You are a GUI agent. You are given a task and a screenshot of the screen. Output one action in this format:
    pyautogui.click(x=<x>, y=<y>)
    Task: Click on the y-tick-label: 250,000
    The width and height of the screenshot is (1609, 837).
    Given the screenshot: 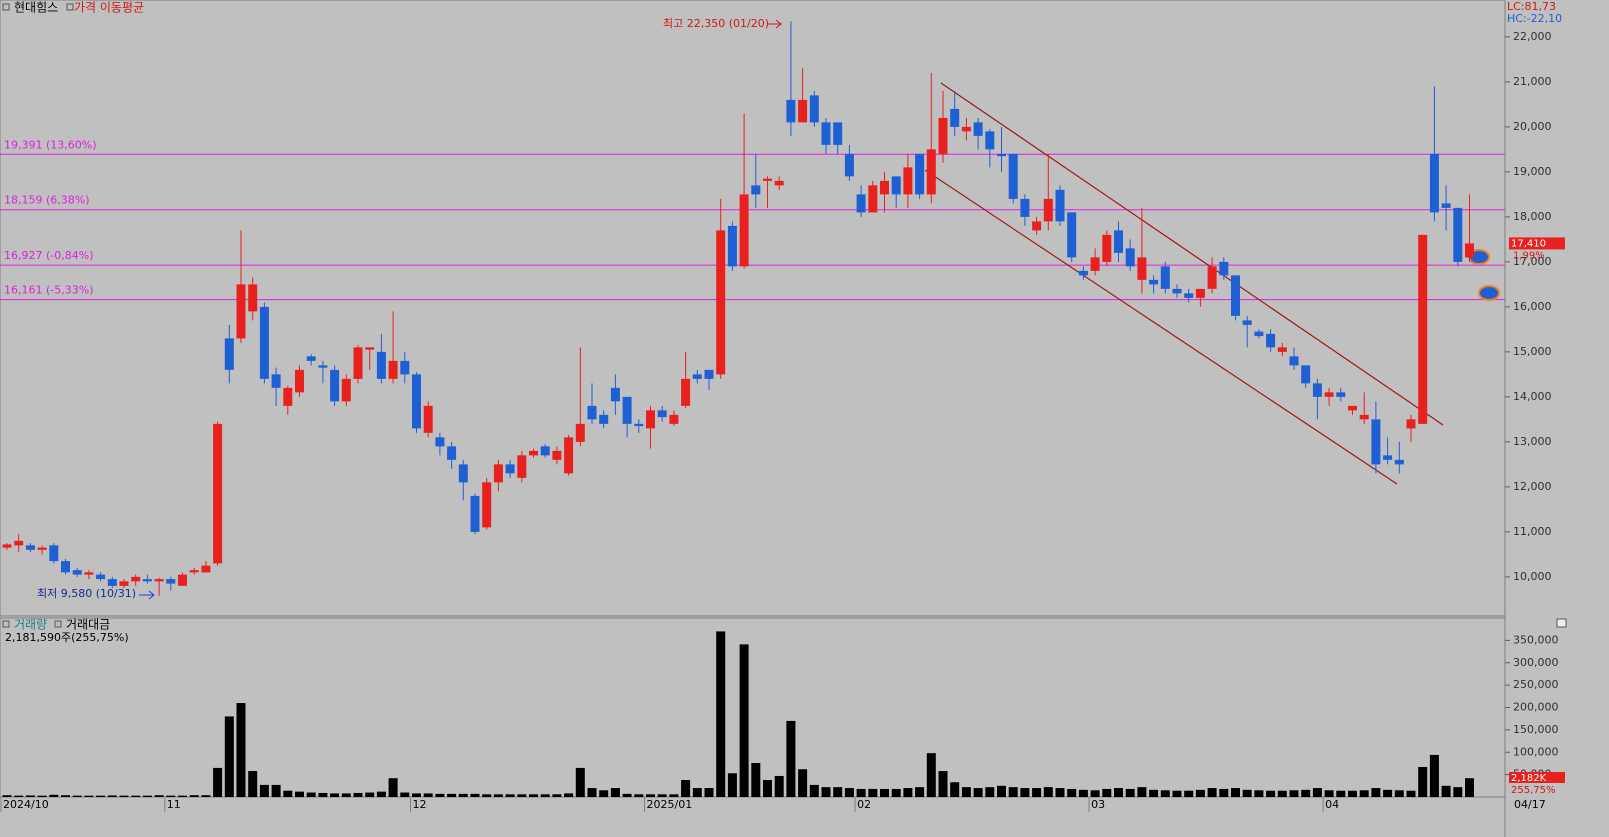 What is the action you would take?
    pyautogui.click(x=1536, y=684)
    